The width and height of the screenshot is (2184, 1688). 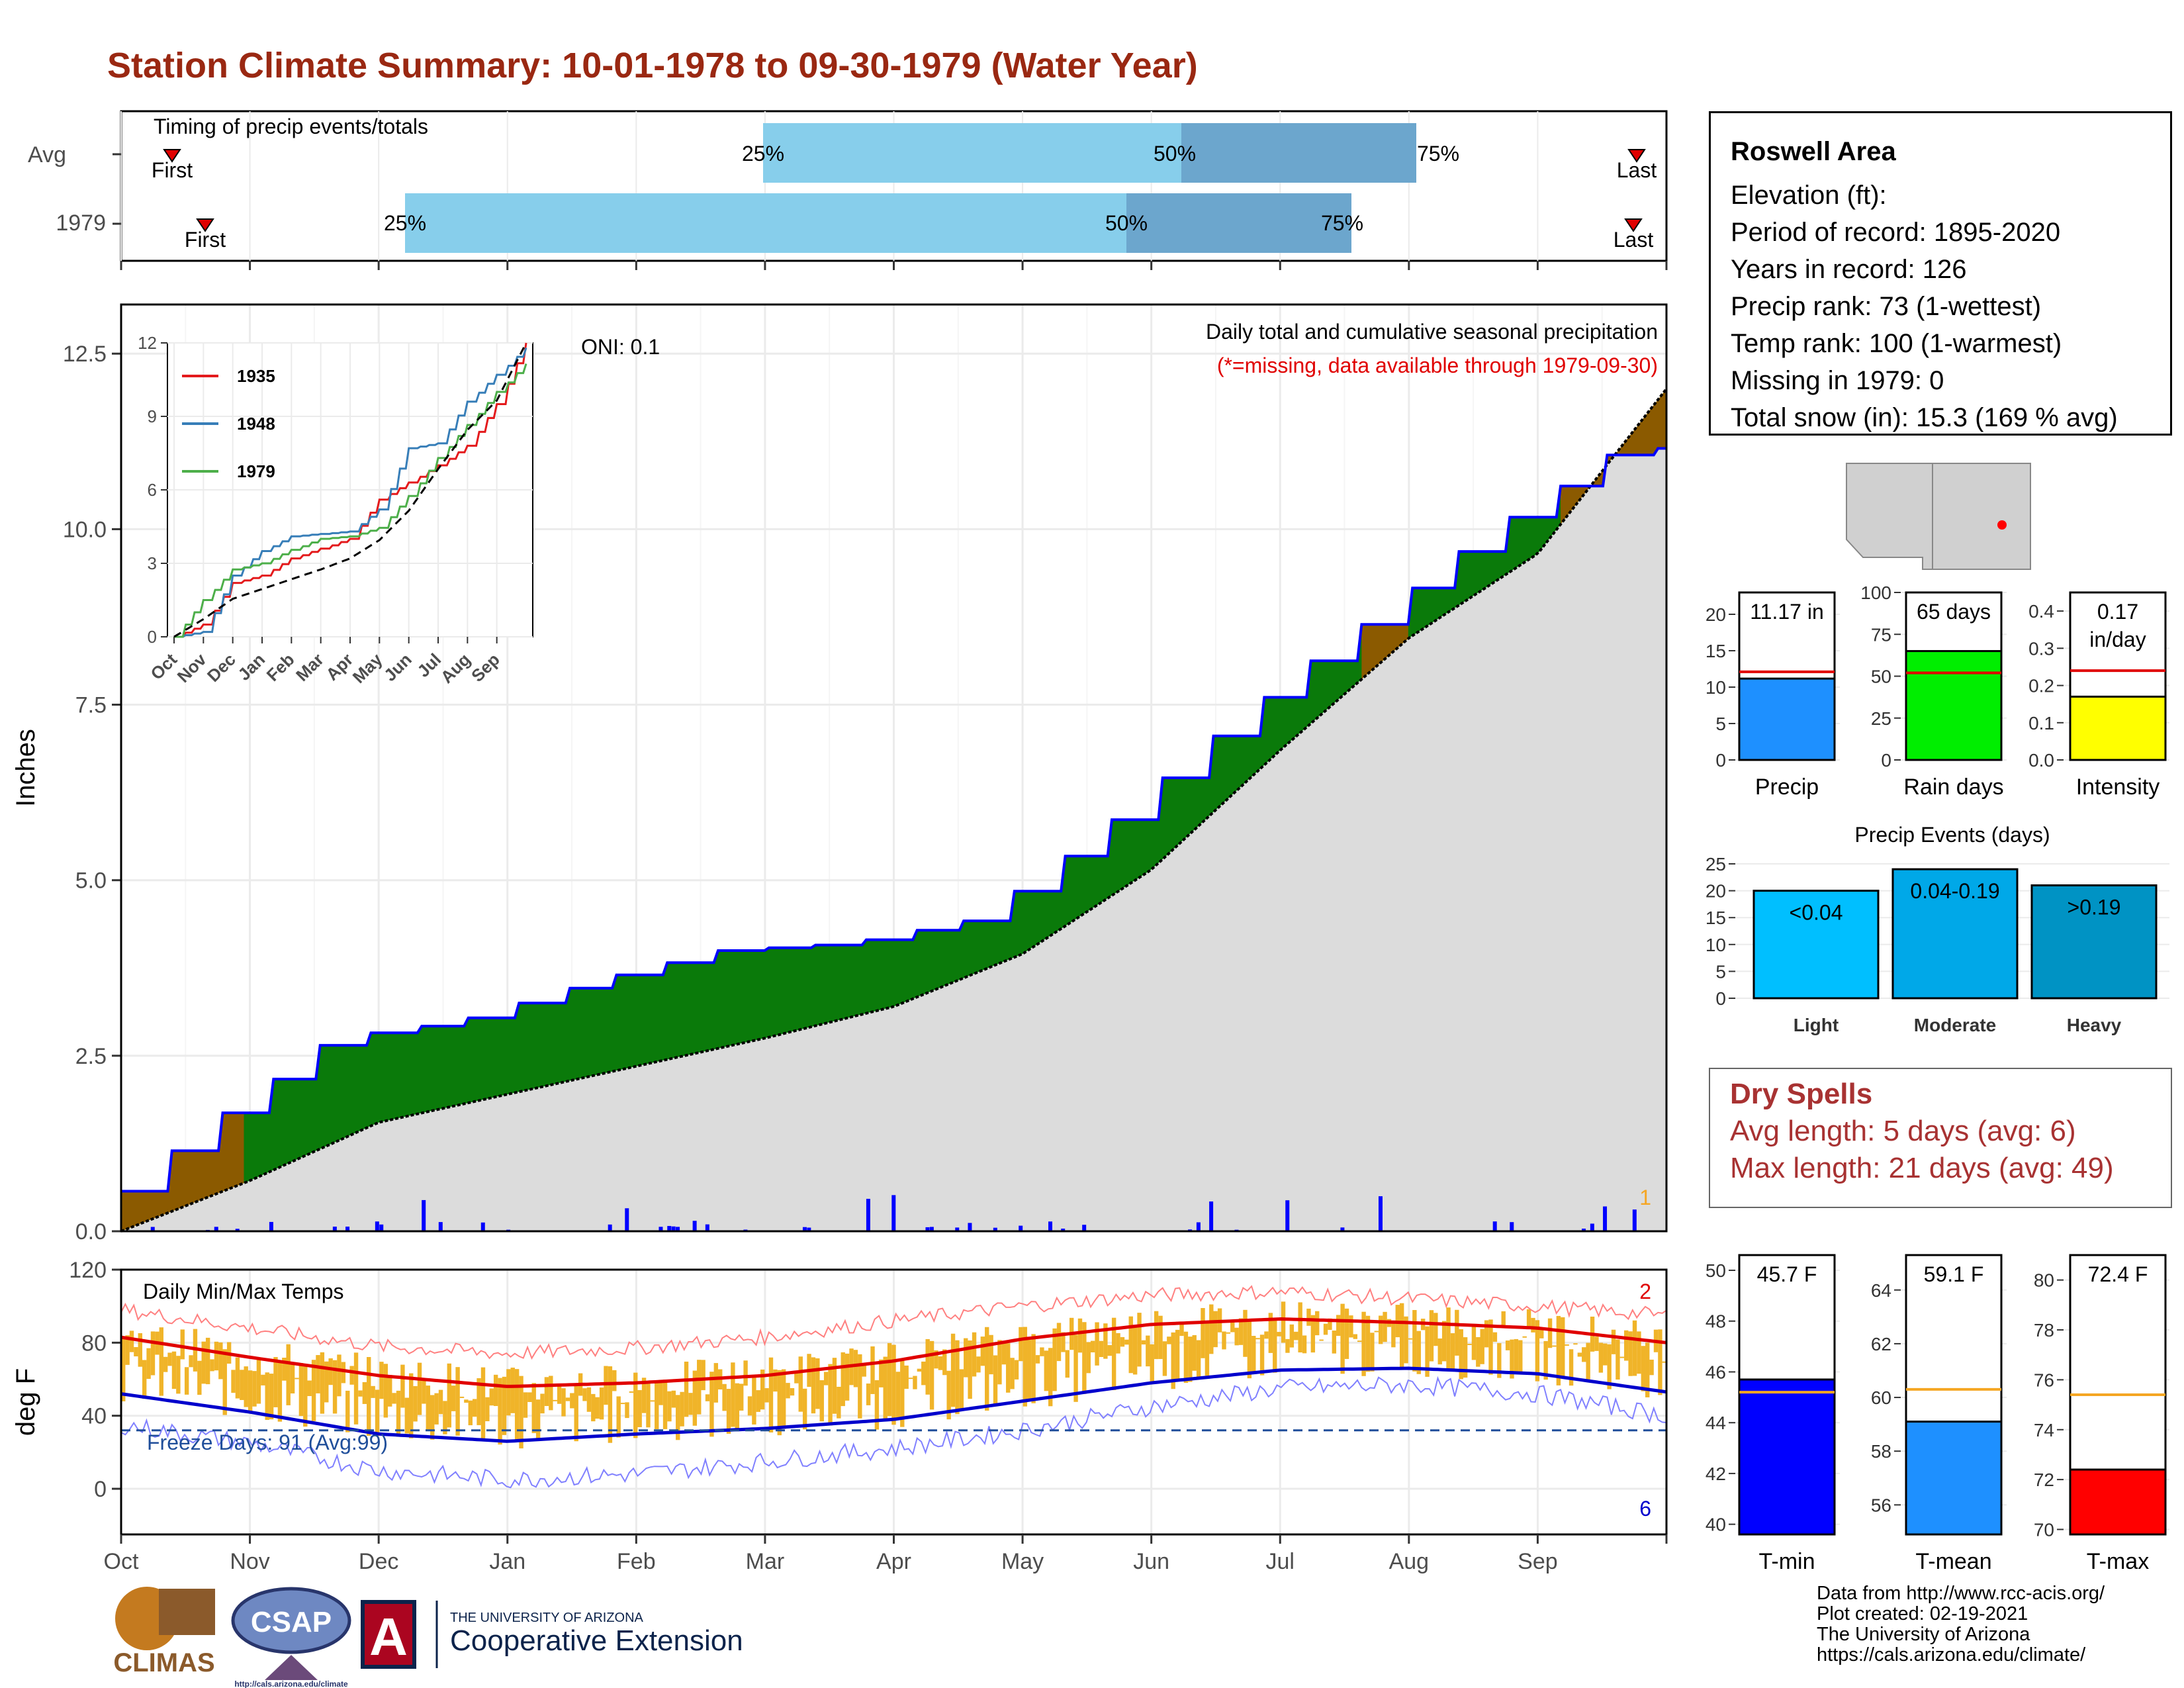 I want to click on inset-ytick-label: 9, so click(x=152, y=416).